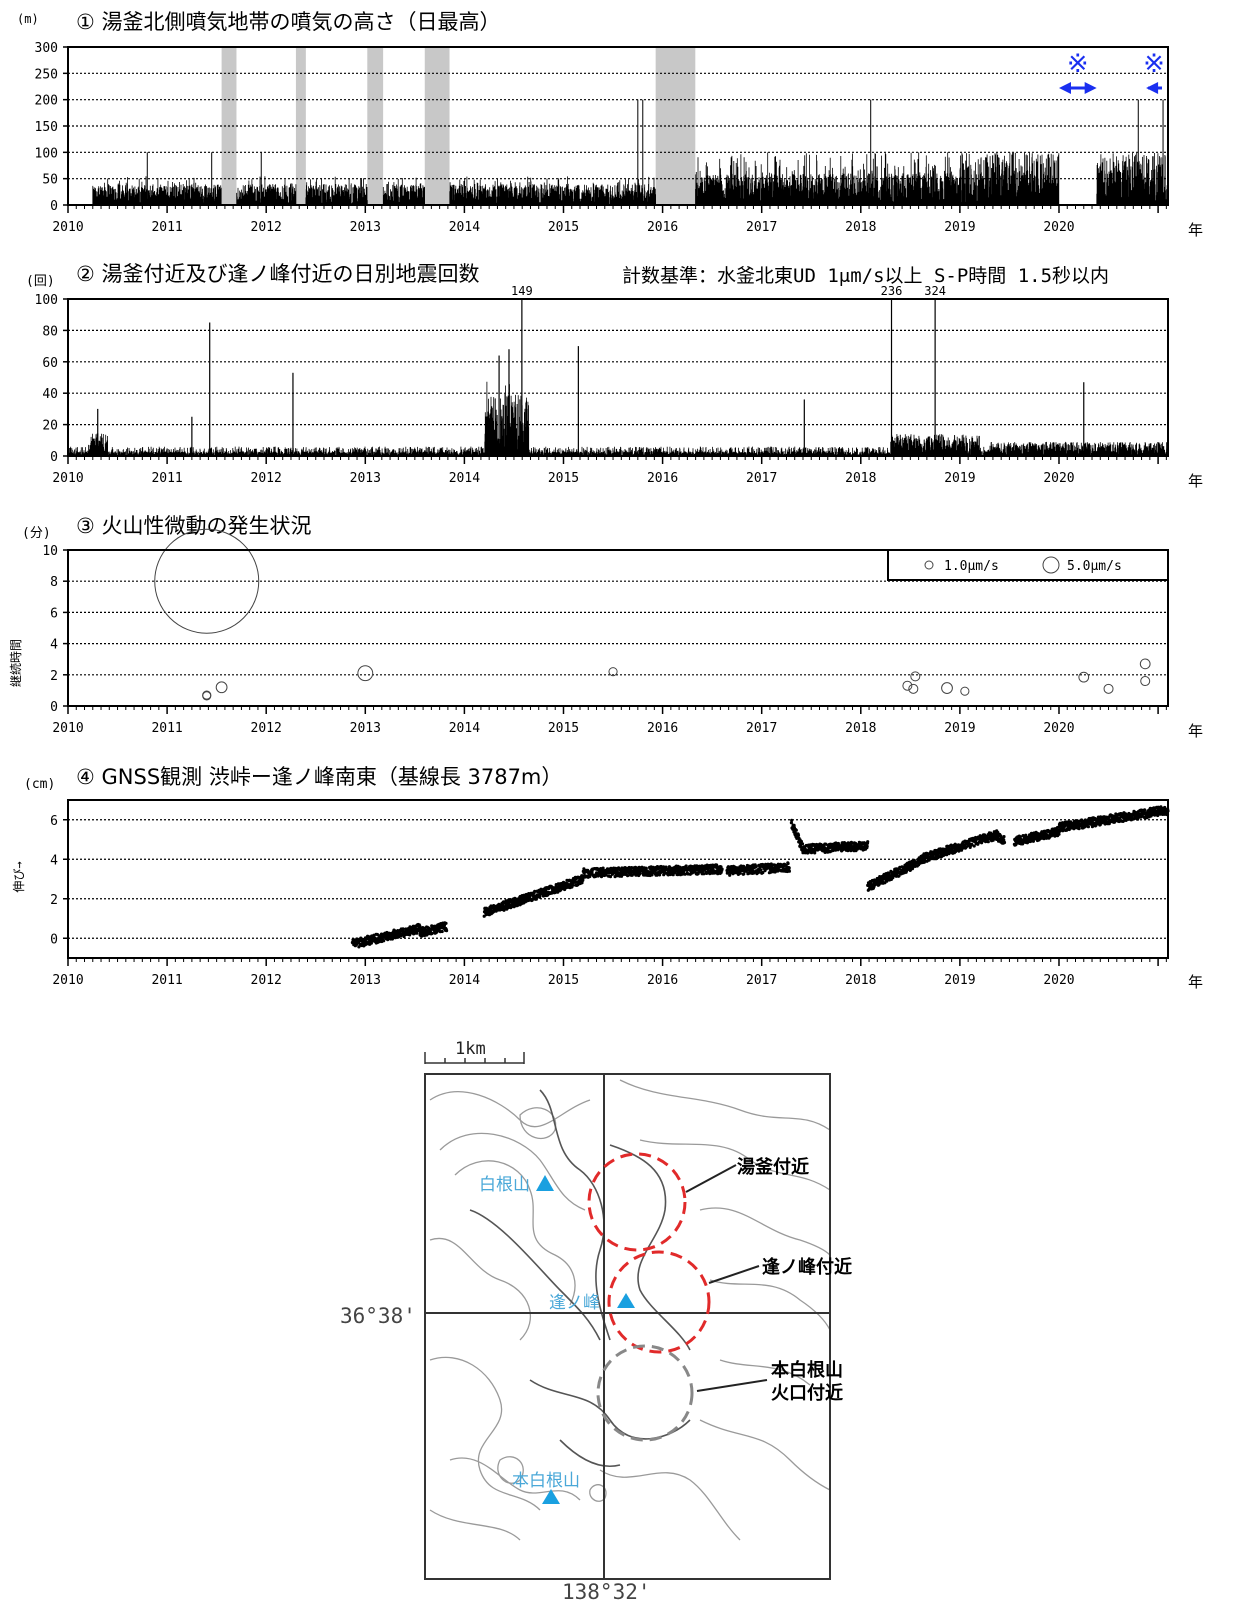 The image size is (1234, 1600). I want to click on panel3-frame, so click(618, 628).